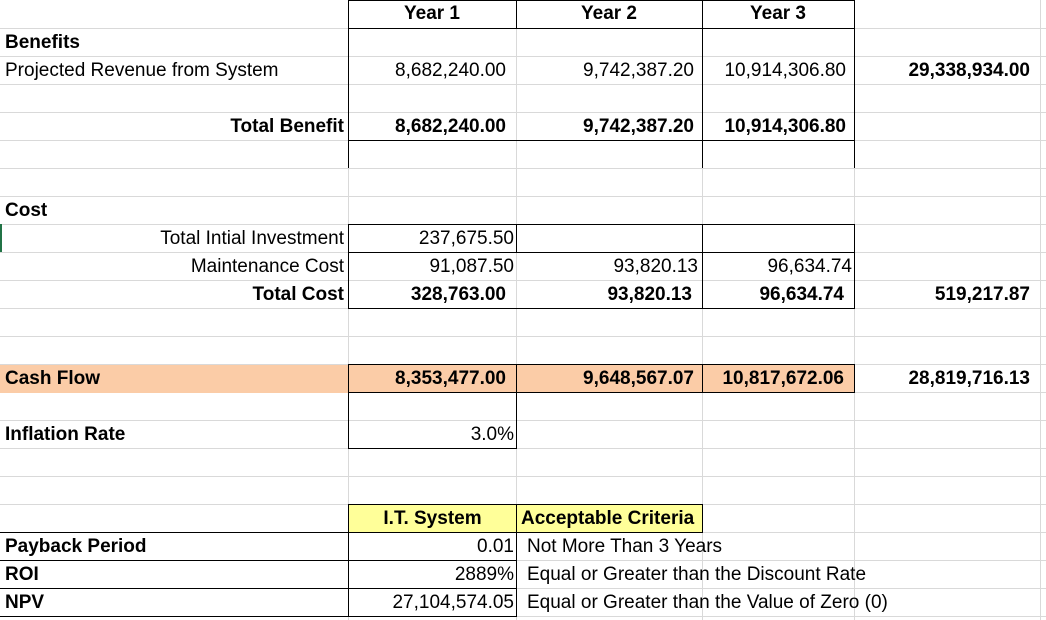  I want to click on total-cost-year-3: 96,634.74, so click(801, 294).